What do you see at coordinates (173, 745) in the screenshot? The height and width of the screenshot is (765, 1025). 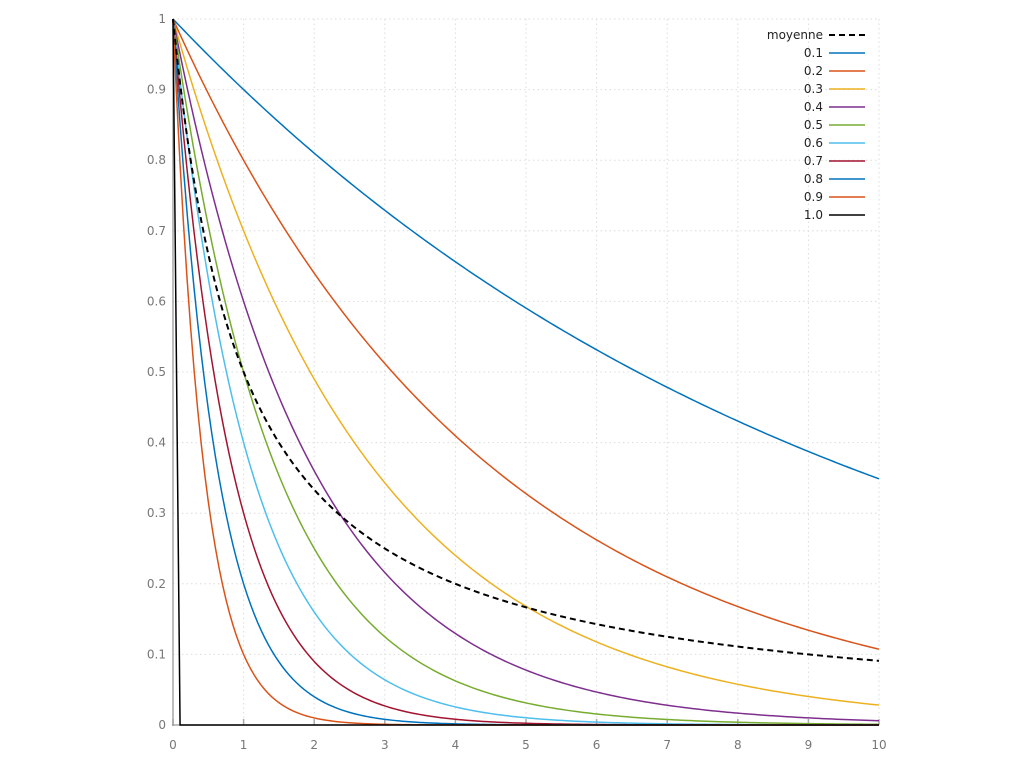 I see `x-tick-label: 0` at bounding box center [173, 745].